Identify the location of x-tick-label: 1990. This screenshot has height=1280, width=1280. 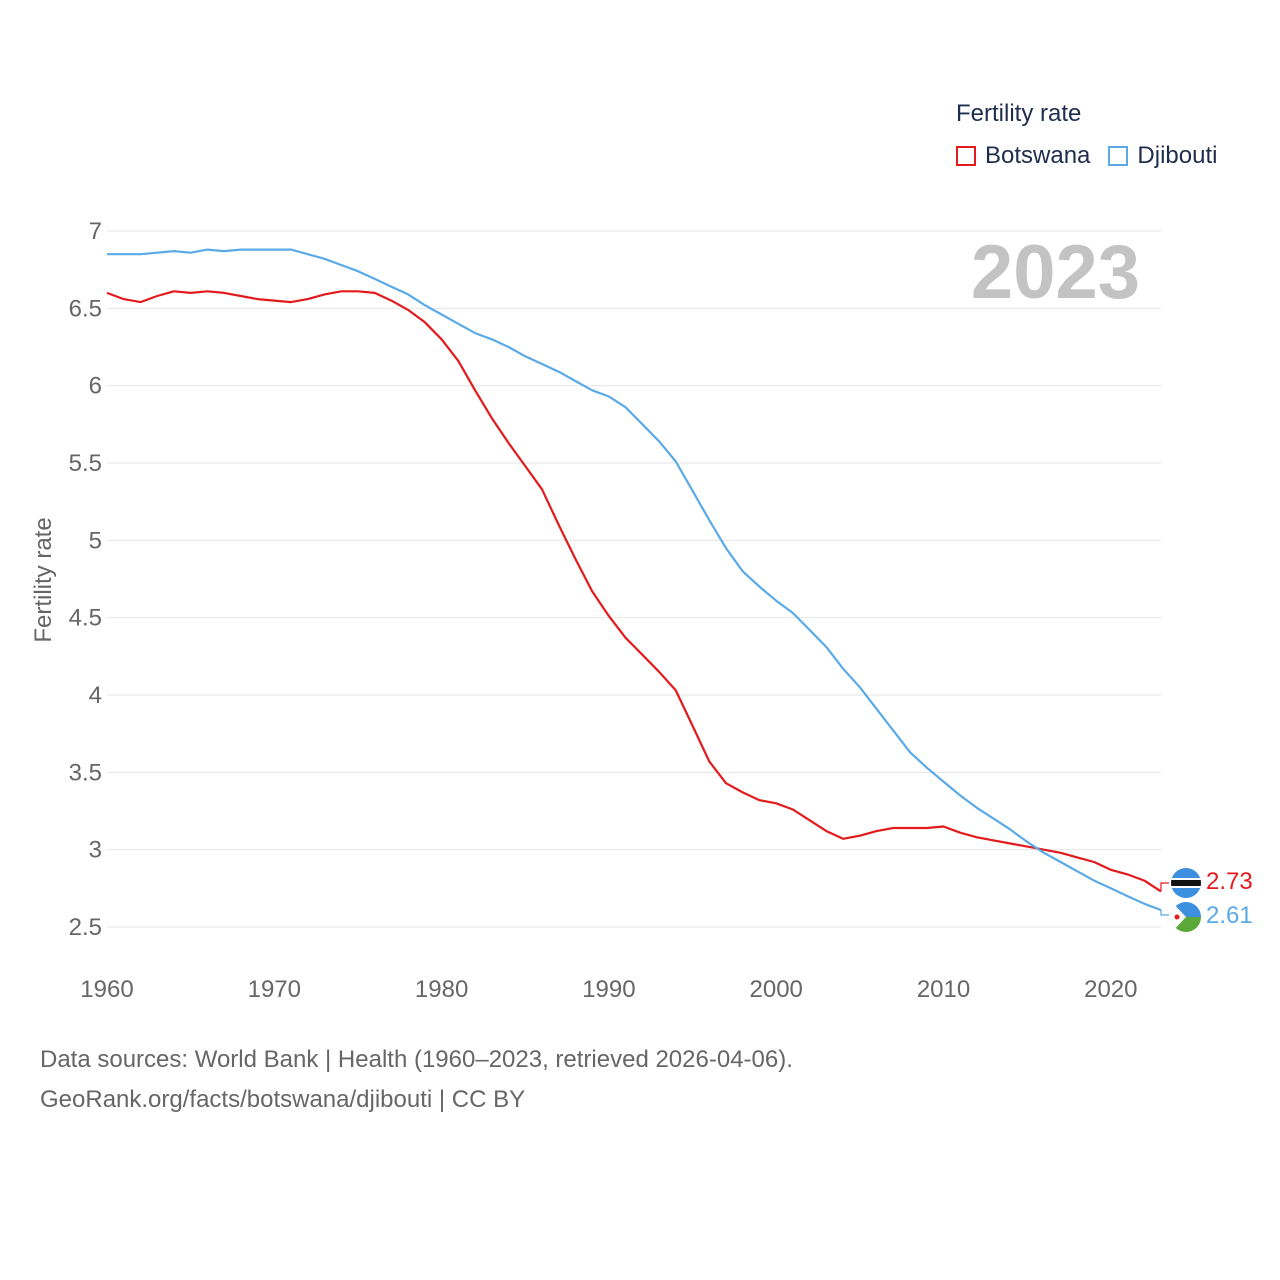
(608, 989).